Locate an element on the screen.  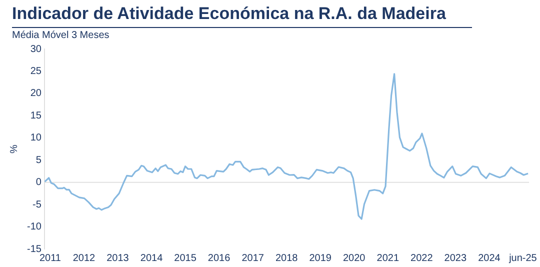
y-tick-label: 15 is located at coordinates (36, 116).